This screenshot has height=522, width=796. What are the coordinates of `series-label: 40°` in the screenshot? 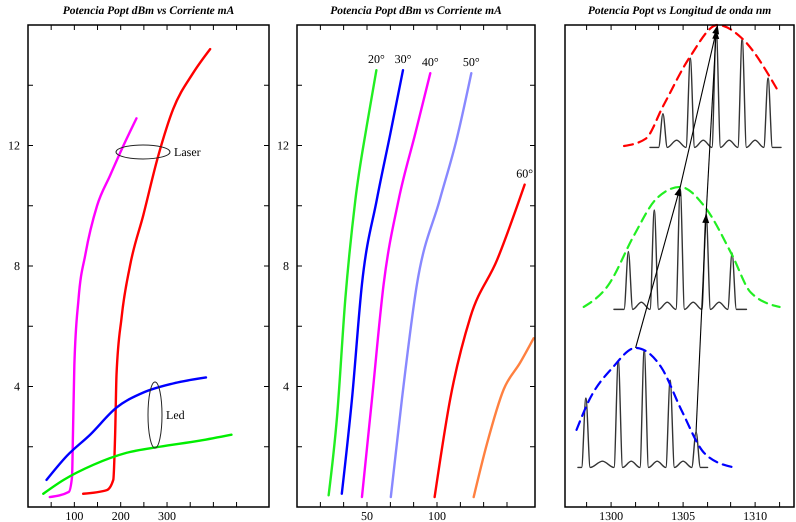 It's located at (430, 62).